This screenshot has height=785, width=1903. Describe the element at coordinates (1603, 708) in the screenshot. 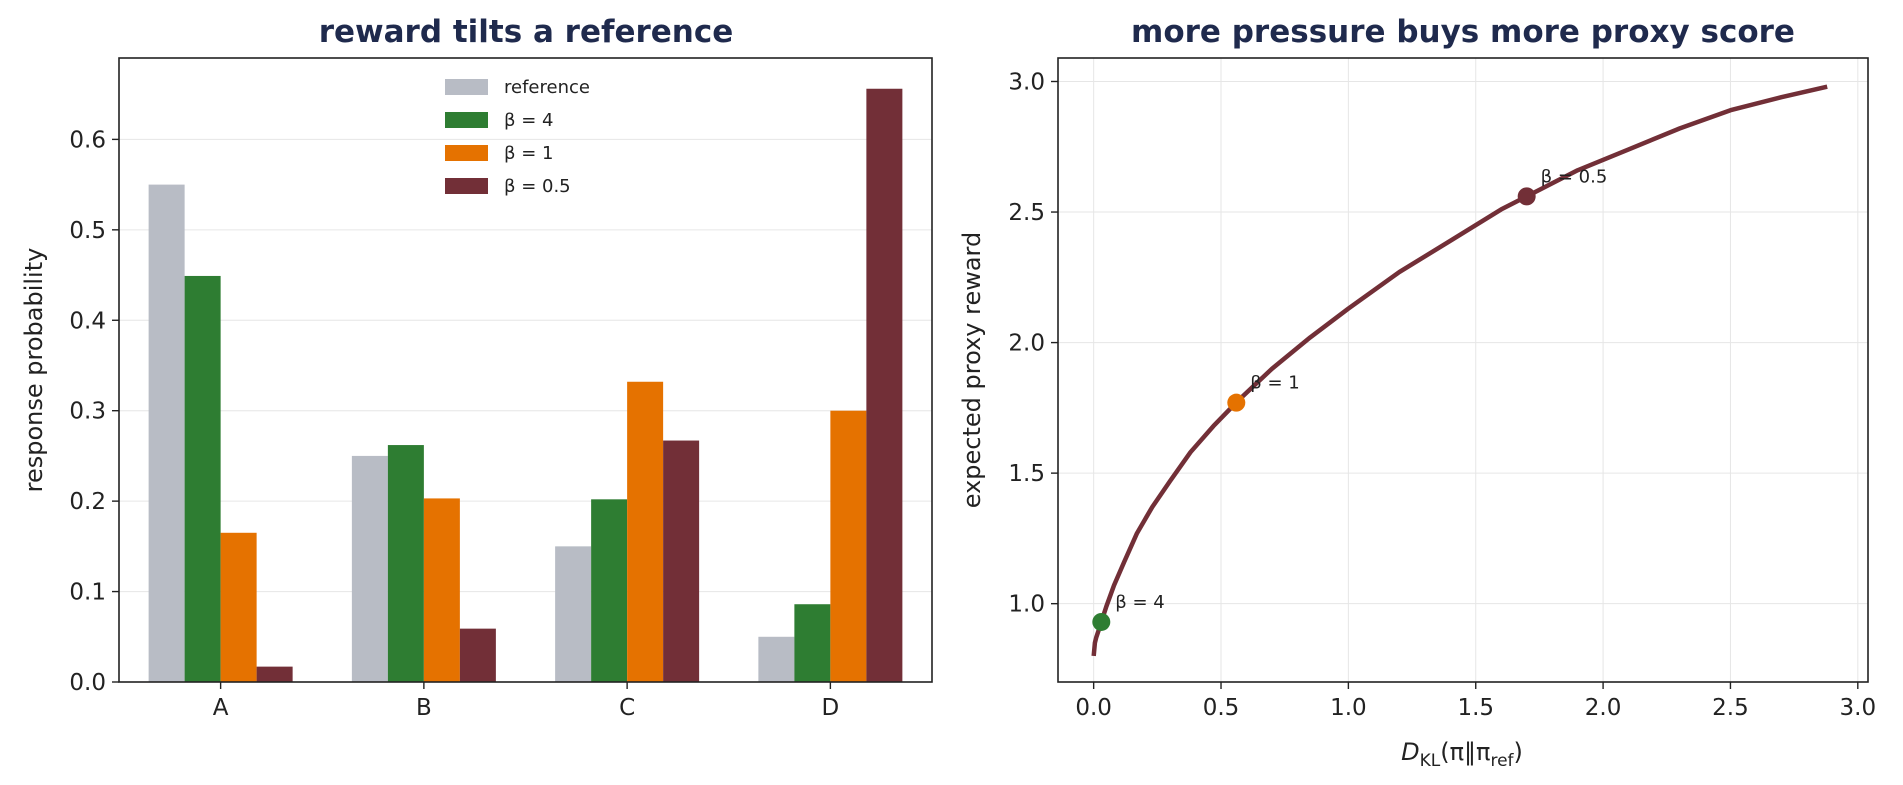

I see `x-tick-label: 2.0` at that location.